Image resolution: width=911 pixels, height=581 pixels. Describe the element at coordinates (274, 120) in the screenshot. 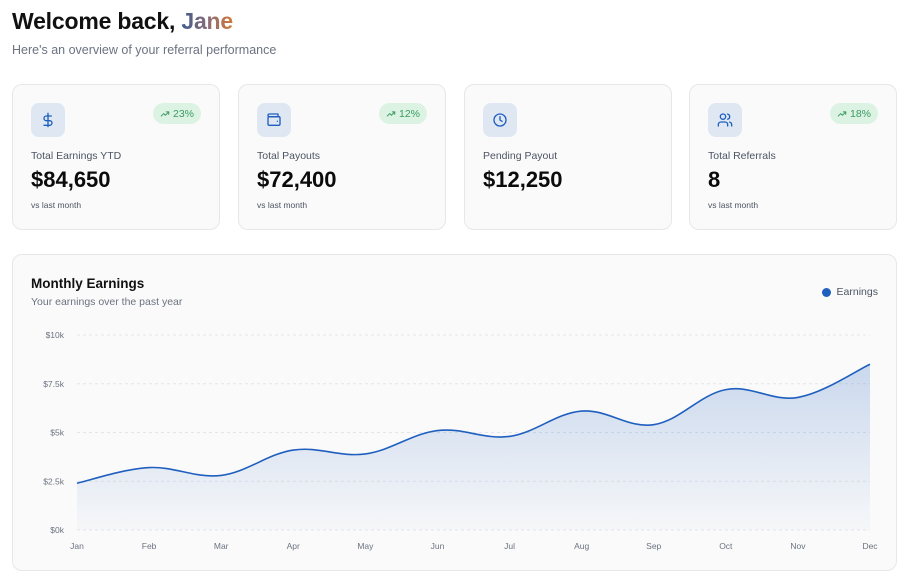

I see `wallet-icon` at that location.